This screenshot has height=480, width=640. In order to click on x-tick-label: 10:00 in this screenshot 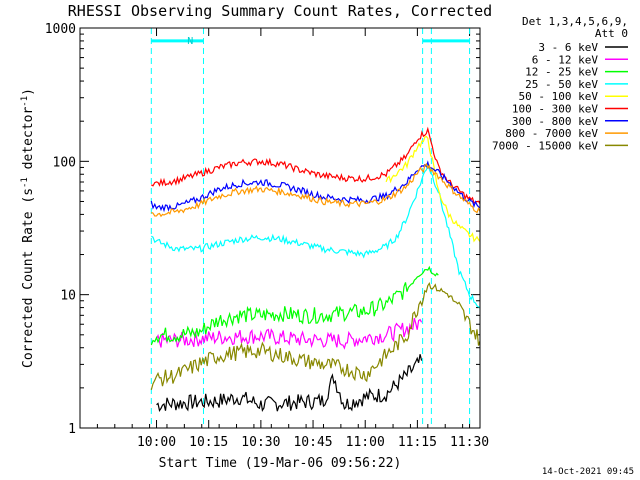, I will do `click(156, 442)`.